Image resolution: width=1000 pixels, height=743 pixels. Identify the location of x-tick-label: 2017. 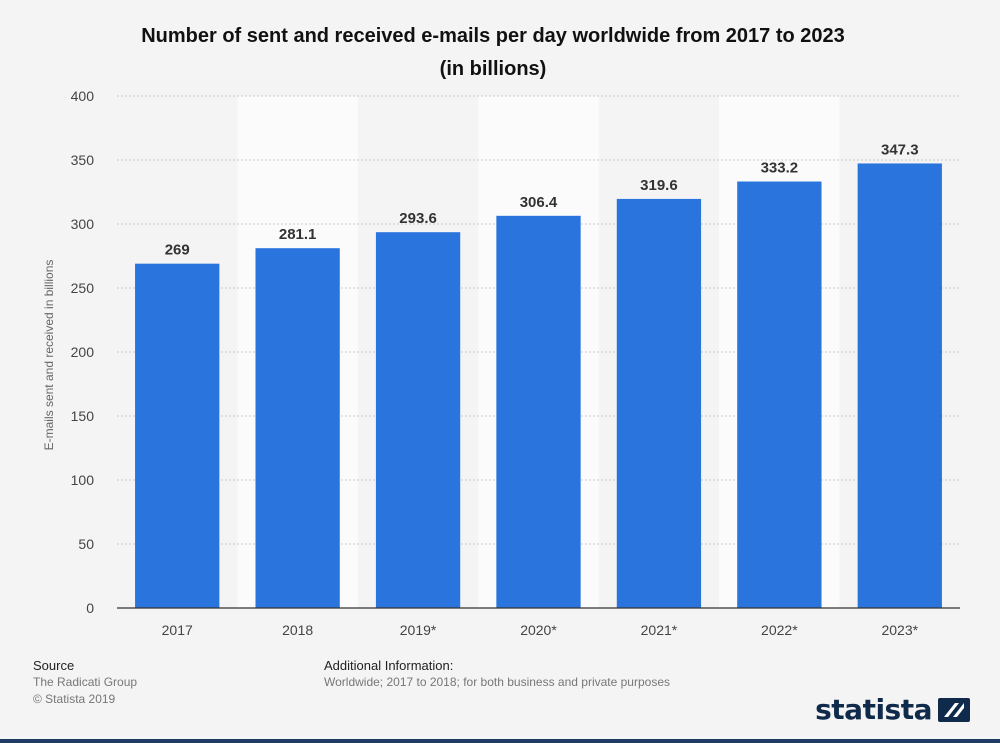
(177, 630).